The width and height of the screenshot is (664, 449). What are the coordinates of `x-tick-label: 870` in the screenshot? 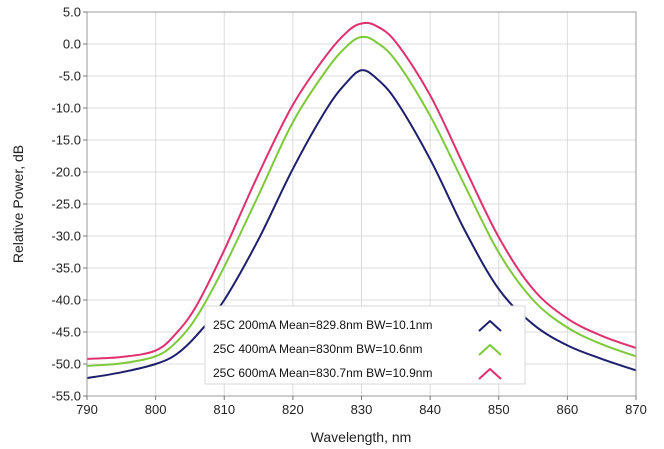 It's located at (636, 409).